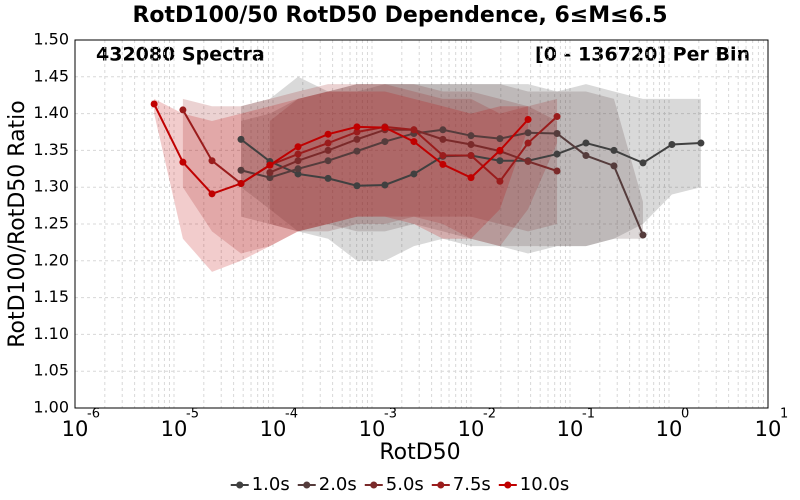 The image size is (800, 500). Describe the element at coordinates (642, 55) in the screenshot. I see `annotation: [0 - 136720] Per Bin` at that location.